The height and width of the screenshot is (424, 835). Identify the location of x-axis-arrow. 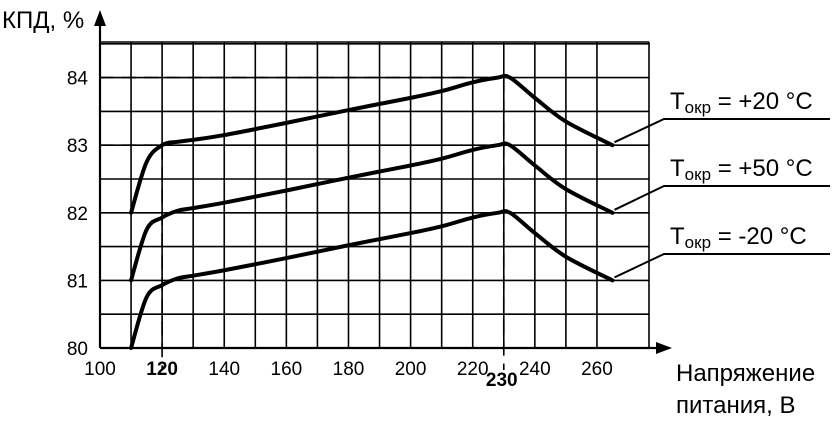
(664, 348).